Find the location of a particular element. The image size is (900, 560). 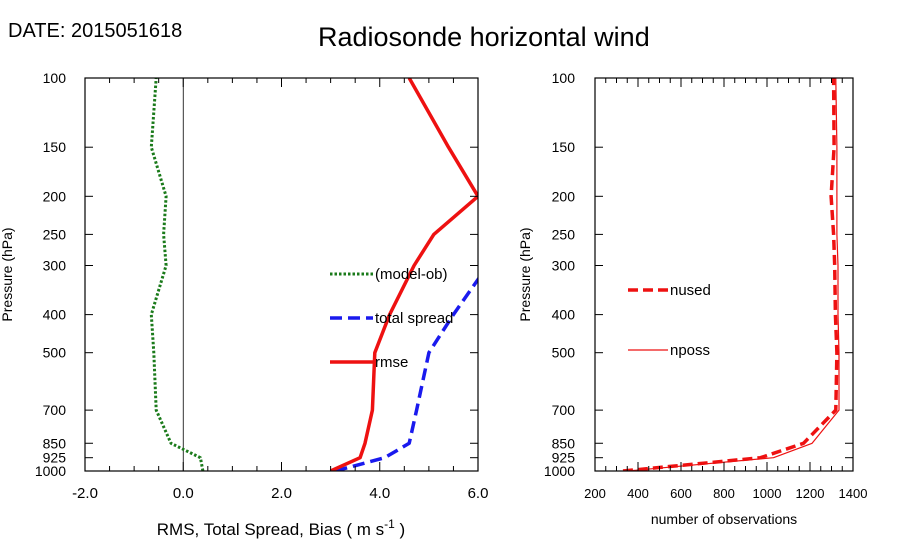

x-axis-label: number of observations is located at coordinates (724, 519).